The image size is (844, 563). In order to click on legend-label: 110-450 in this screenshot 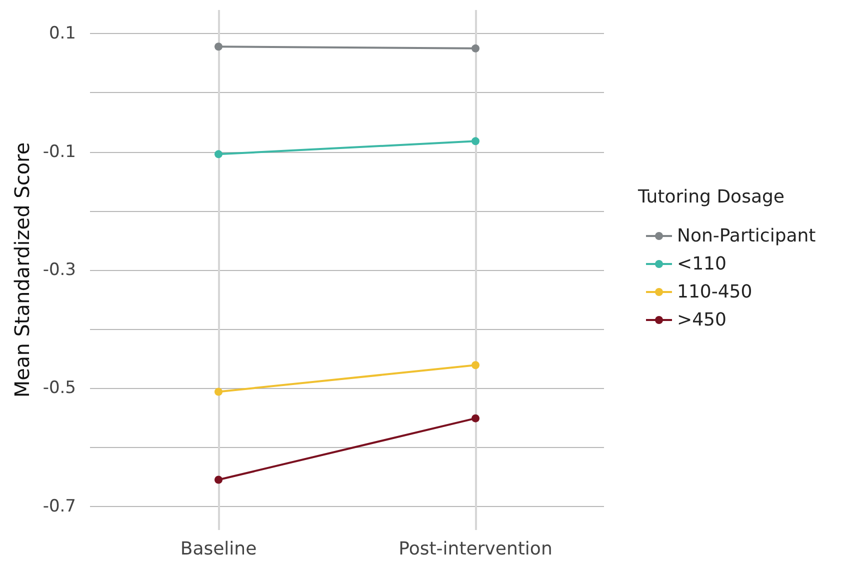, I will do `click(714, 292)`.